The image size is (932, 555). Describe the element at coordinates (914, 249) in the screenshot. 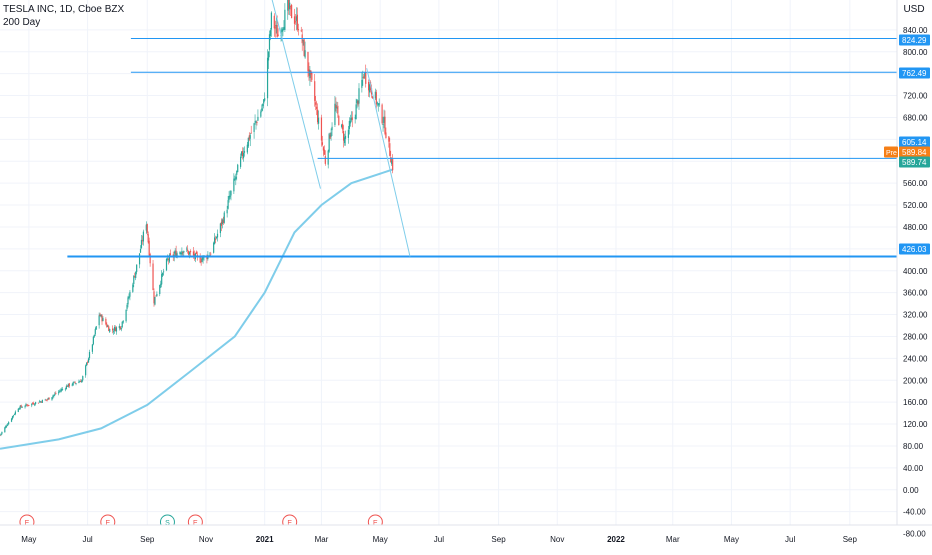

I see `price-badge: 426.03` at that location.